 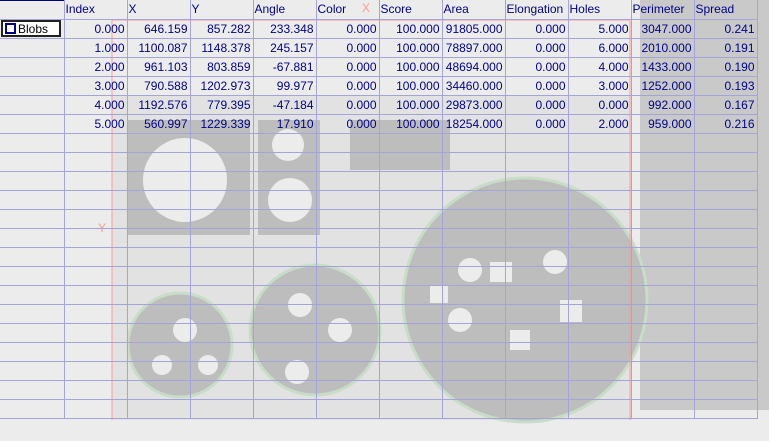 I want to click on cell-holes: 5.000, so click(x=600, y=29).